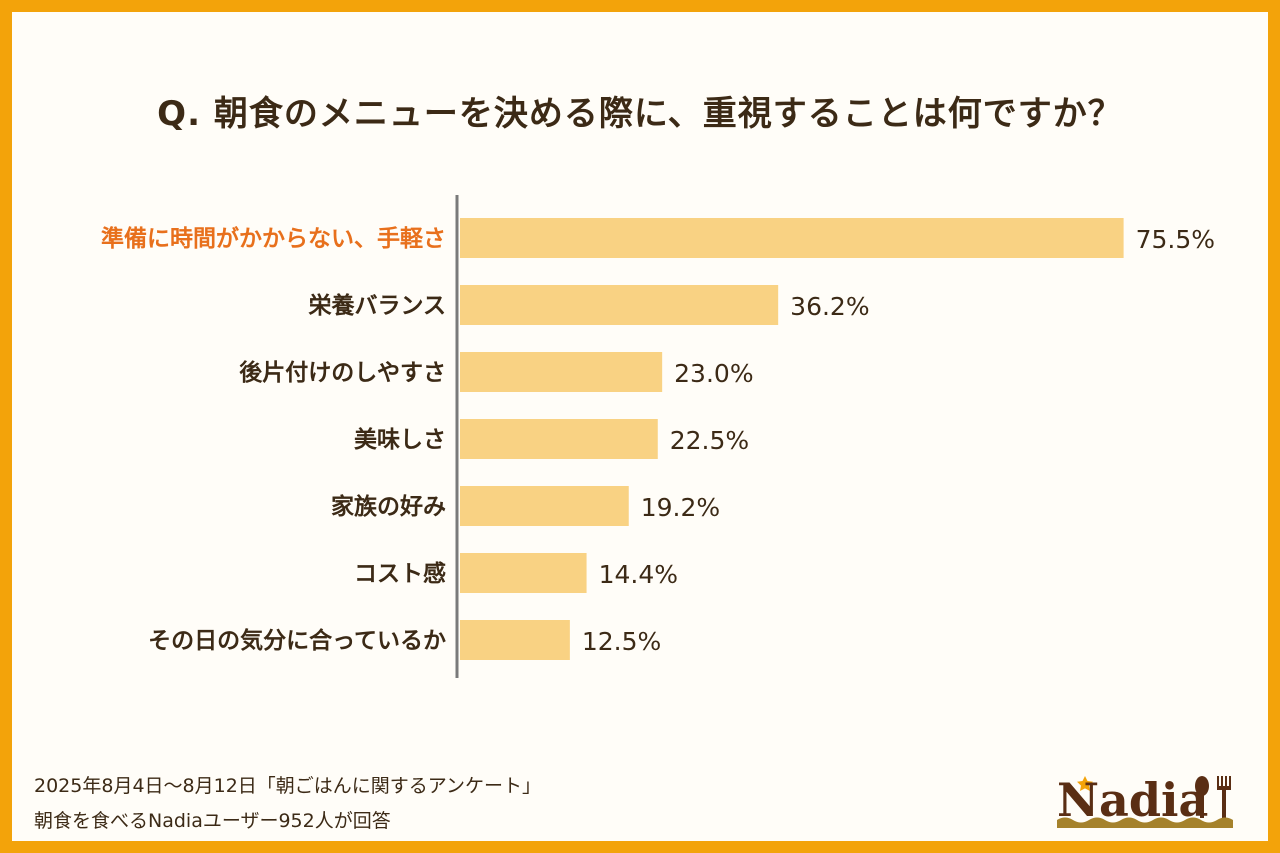 This screenshot has width=1280, height=853. What do you see at coordinates (1224, 783) in the screenshot?
I see `fork-icon` at bounding box center [1224, 783].